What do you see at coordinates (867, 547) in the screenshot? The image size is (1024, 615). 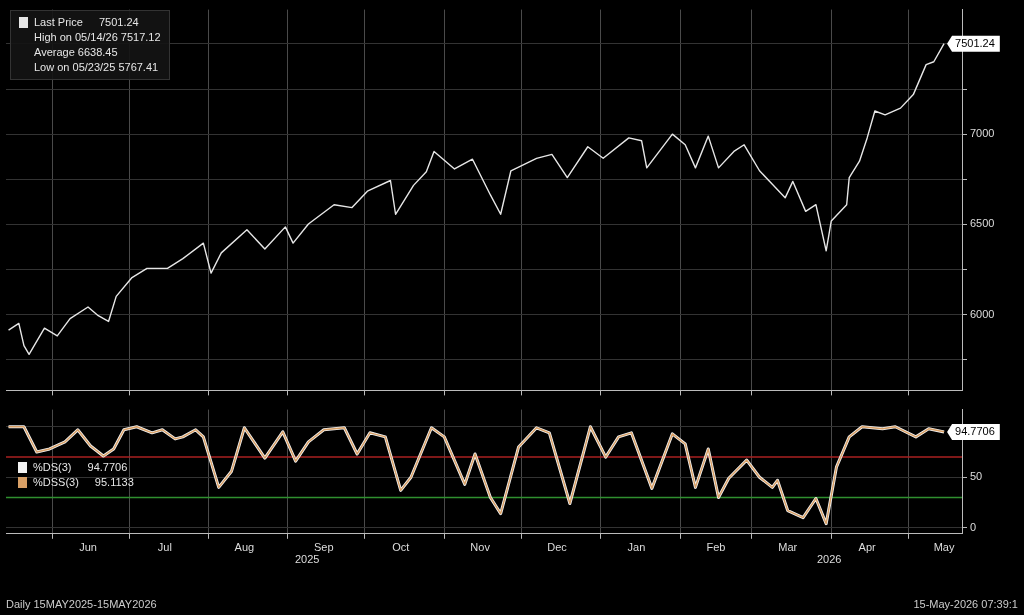 I see `x-tick-label: Apr` at bounding box center [867, 547].